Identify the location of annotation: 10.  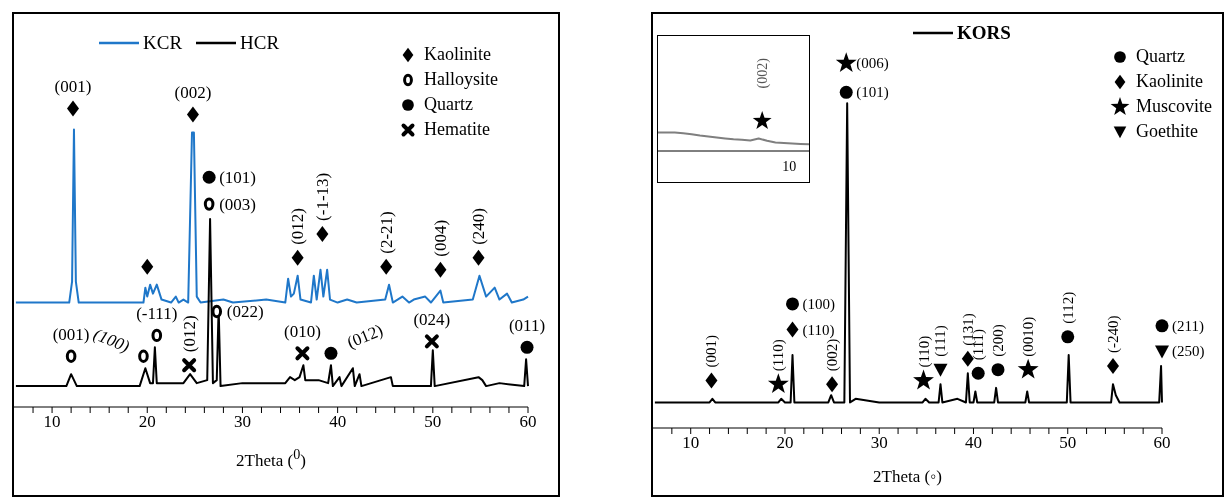
(789, 166).